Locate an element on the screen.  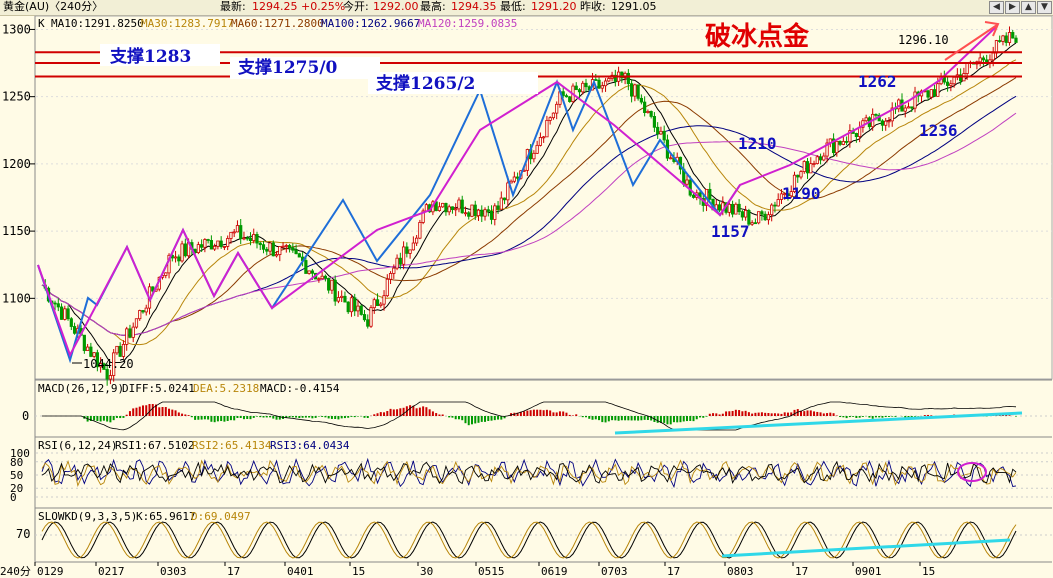
trend-arrow is located at coordinates (971, 42).